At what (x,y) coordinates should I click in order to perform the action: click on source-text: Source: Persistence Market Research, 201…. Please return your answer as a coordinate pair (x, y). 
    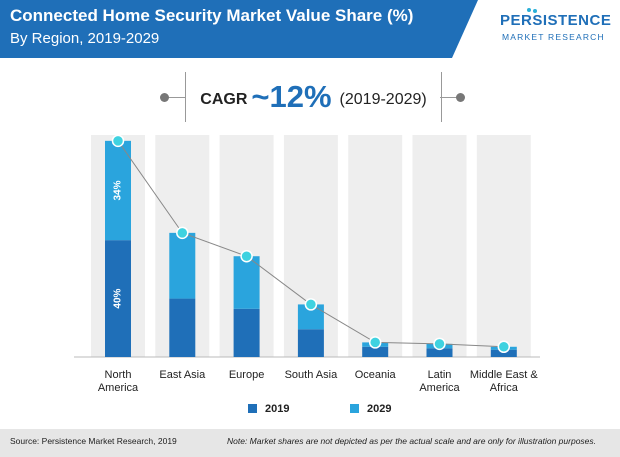
    Looking at the image, I should click on (93, 441).